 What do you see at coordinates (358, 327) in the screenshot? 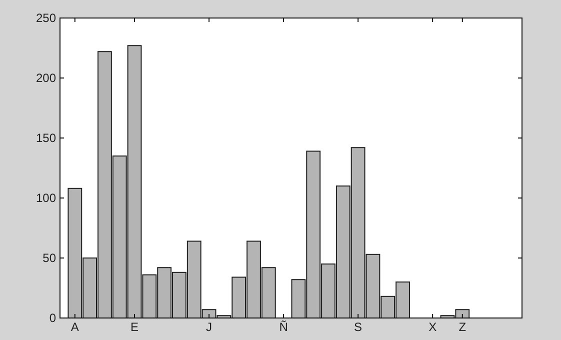
I see `x-tick-label: S` at bounding box center [358, 327].